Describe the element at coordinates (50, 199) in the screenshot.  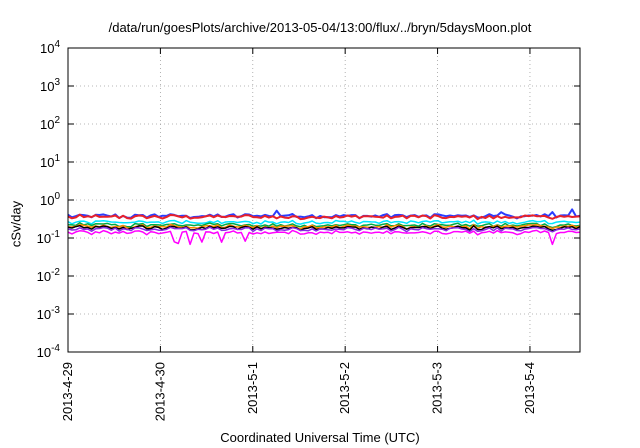
I see `y-tick-label: 10⁰` at that location.